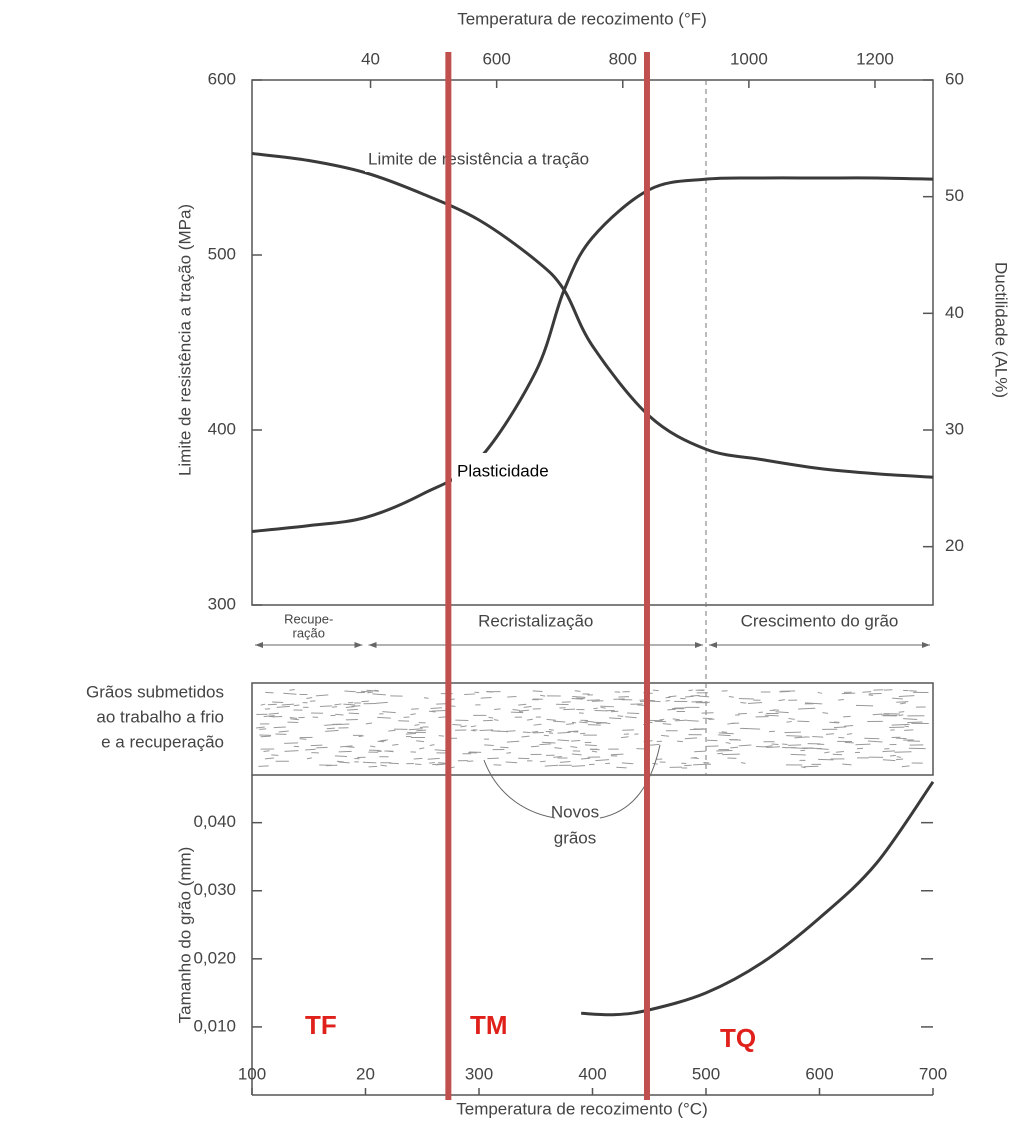 This screenshot has height=1132, width=1014. I want to click on zone-label: TQ, so click(738, 1038).